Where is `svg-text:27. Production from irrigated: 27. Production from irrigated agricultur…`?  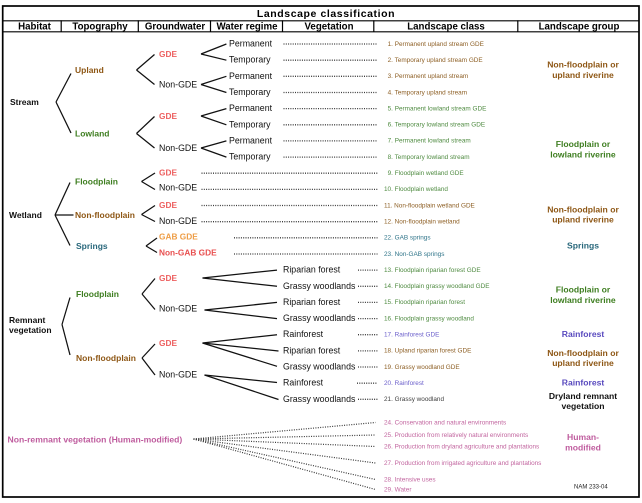
svg-text:27. Production from irrigated: 27. Production from irrigated agricultur… is located at coordinates (462, 463).